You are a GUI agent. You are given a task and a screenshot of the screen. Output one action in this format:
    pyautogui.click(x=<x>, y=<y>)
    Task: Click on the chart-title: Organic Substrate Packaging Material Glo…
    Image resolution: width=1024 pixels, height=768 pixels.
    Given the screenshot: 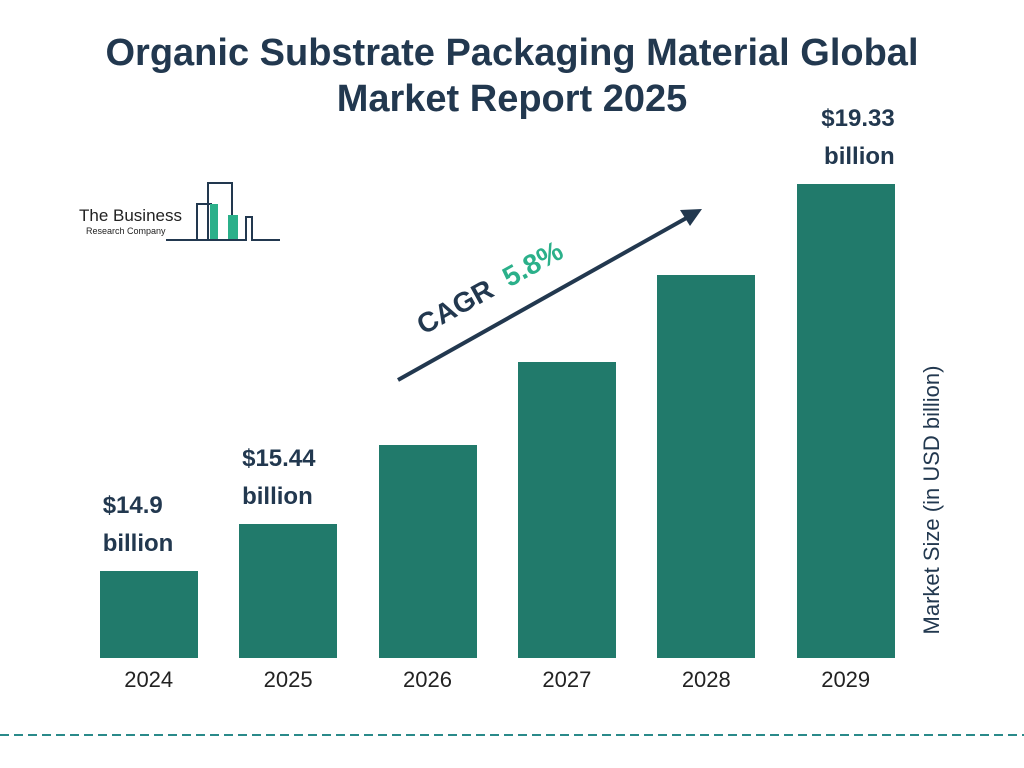 What is the action you would take?
    pyautogui.click(x=512, y=76)
    